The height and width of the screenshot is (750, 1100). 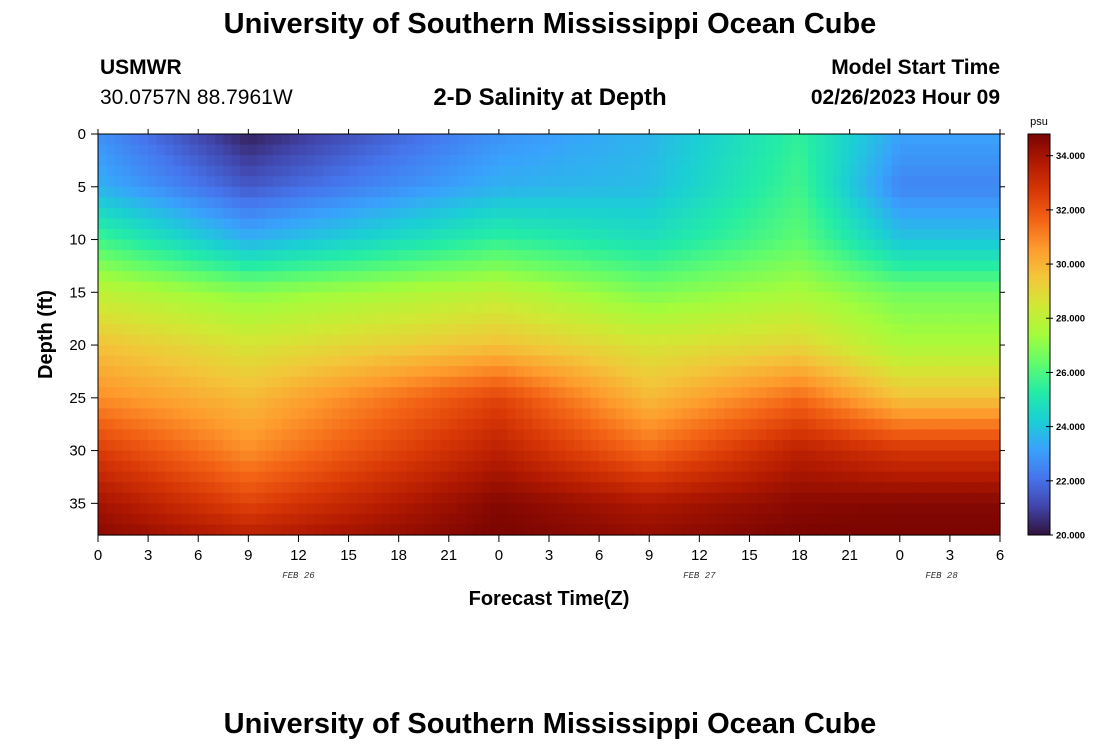 What do you see at coordinates (196, 97) in the screenshot?
I see `station-coordinates: 30.0757N 88.7961W` at bounding box center [196, 97].